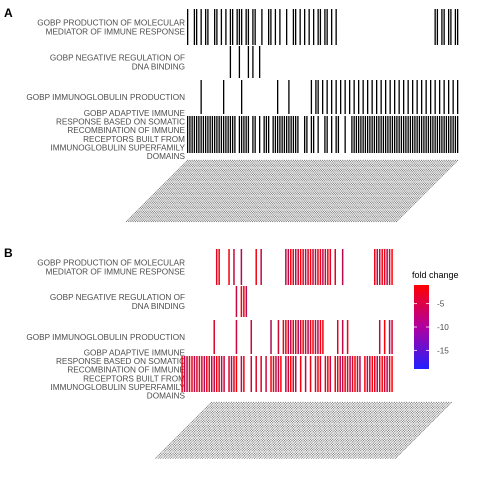 This screenshot has width=480, height=480. I want to click on legend-tick-label: -5, so click(441, 304).